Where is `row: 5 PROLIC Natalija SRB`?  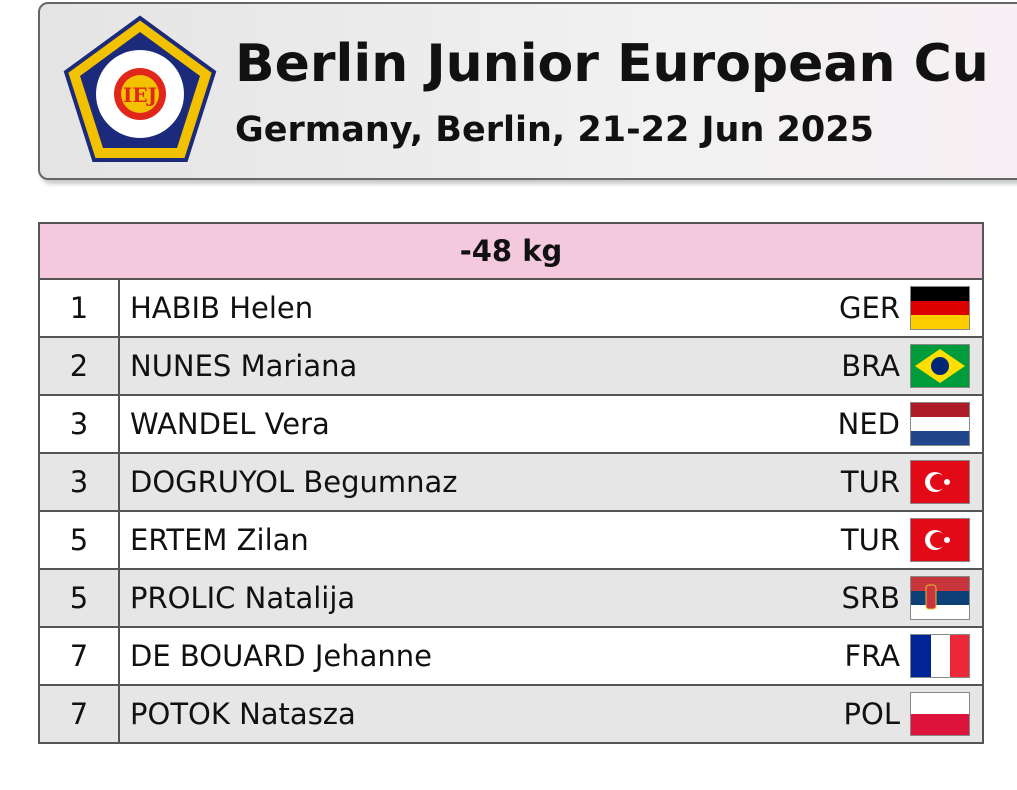
row: 5 PROLIC Natalija SRB is located at coordinates (511, 598).